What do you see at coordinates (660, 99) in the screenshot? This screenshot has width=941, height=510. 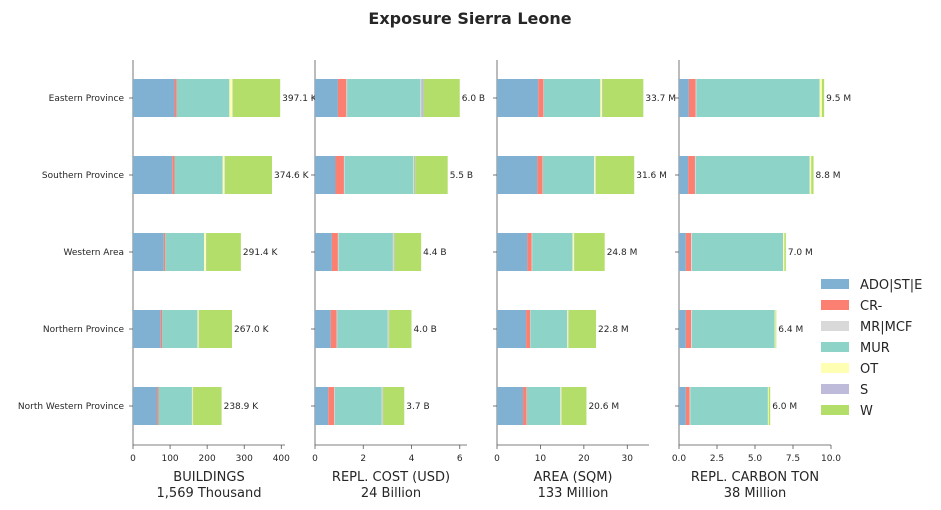 I see `bar-total-label: 33.7 M` at bounding box center [660, 99].